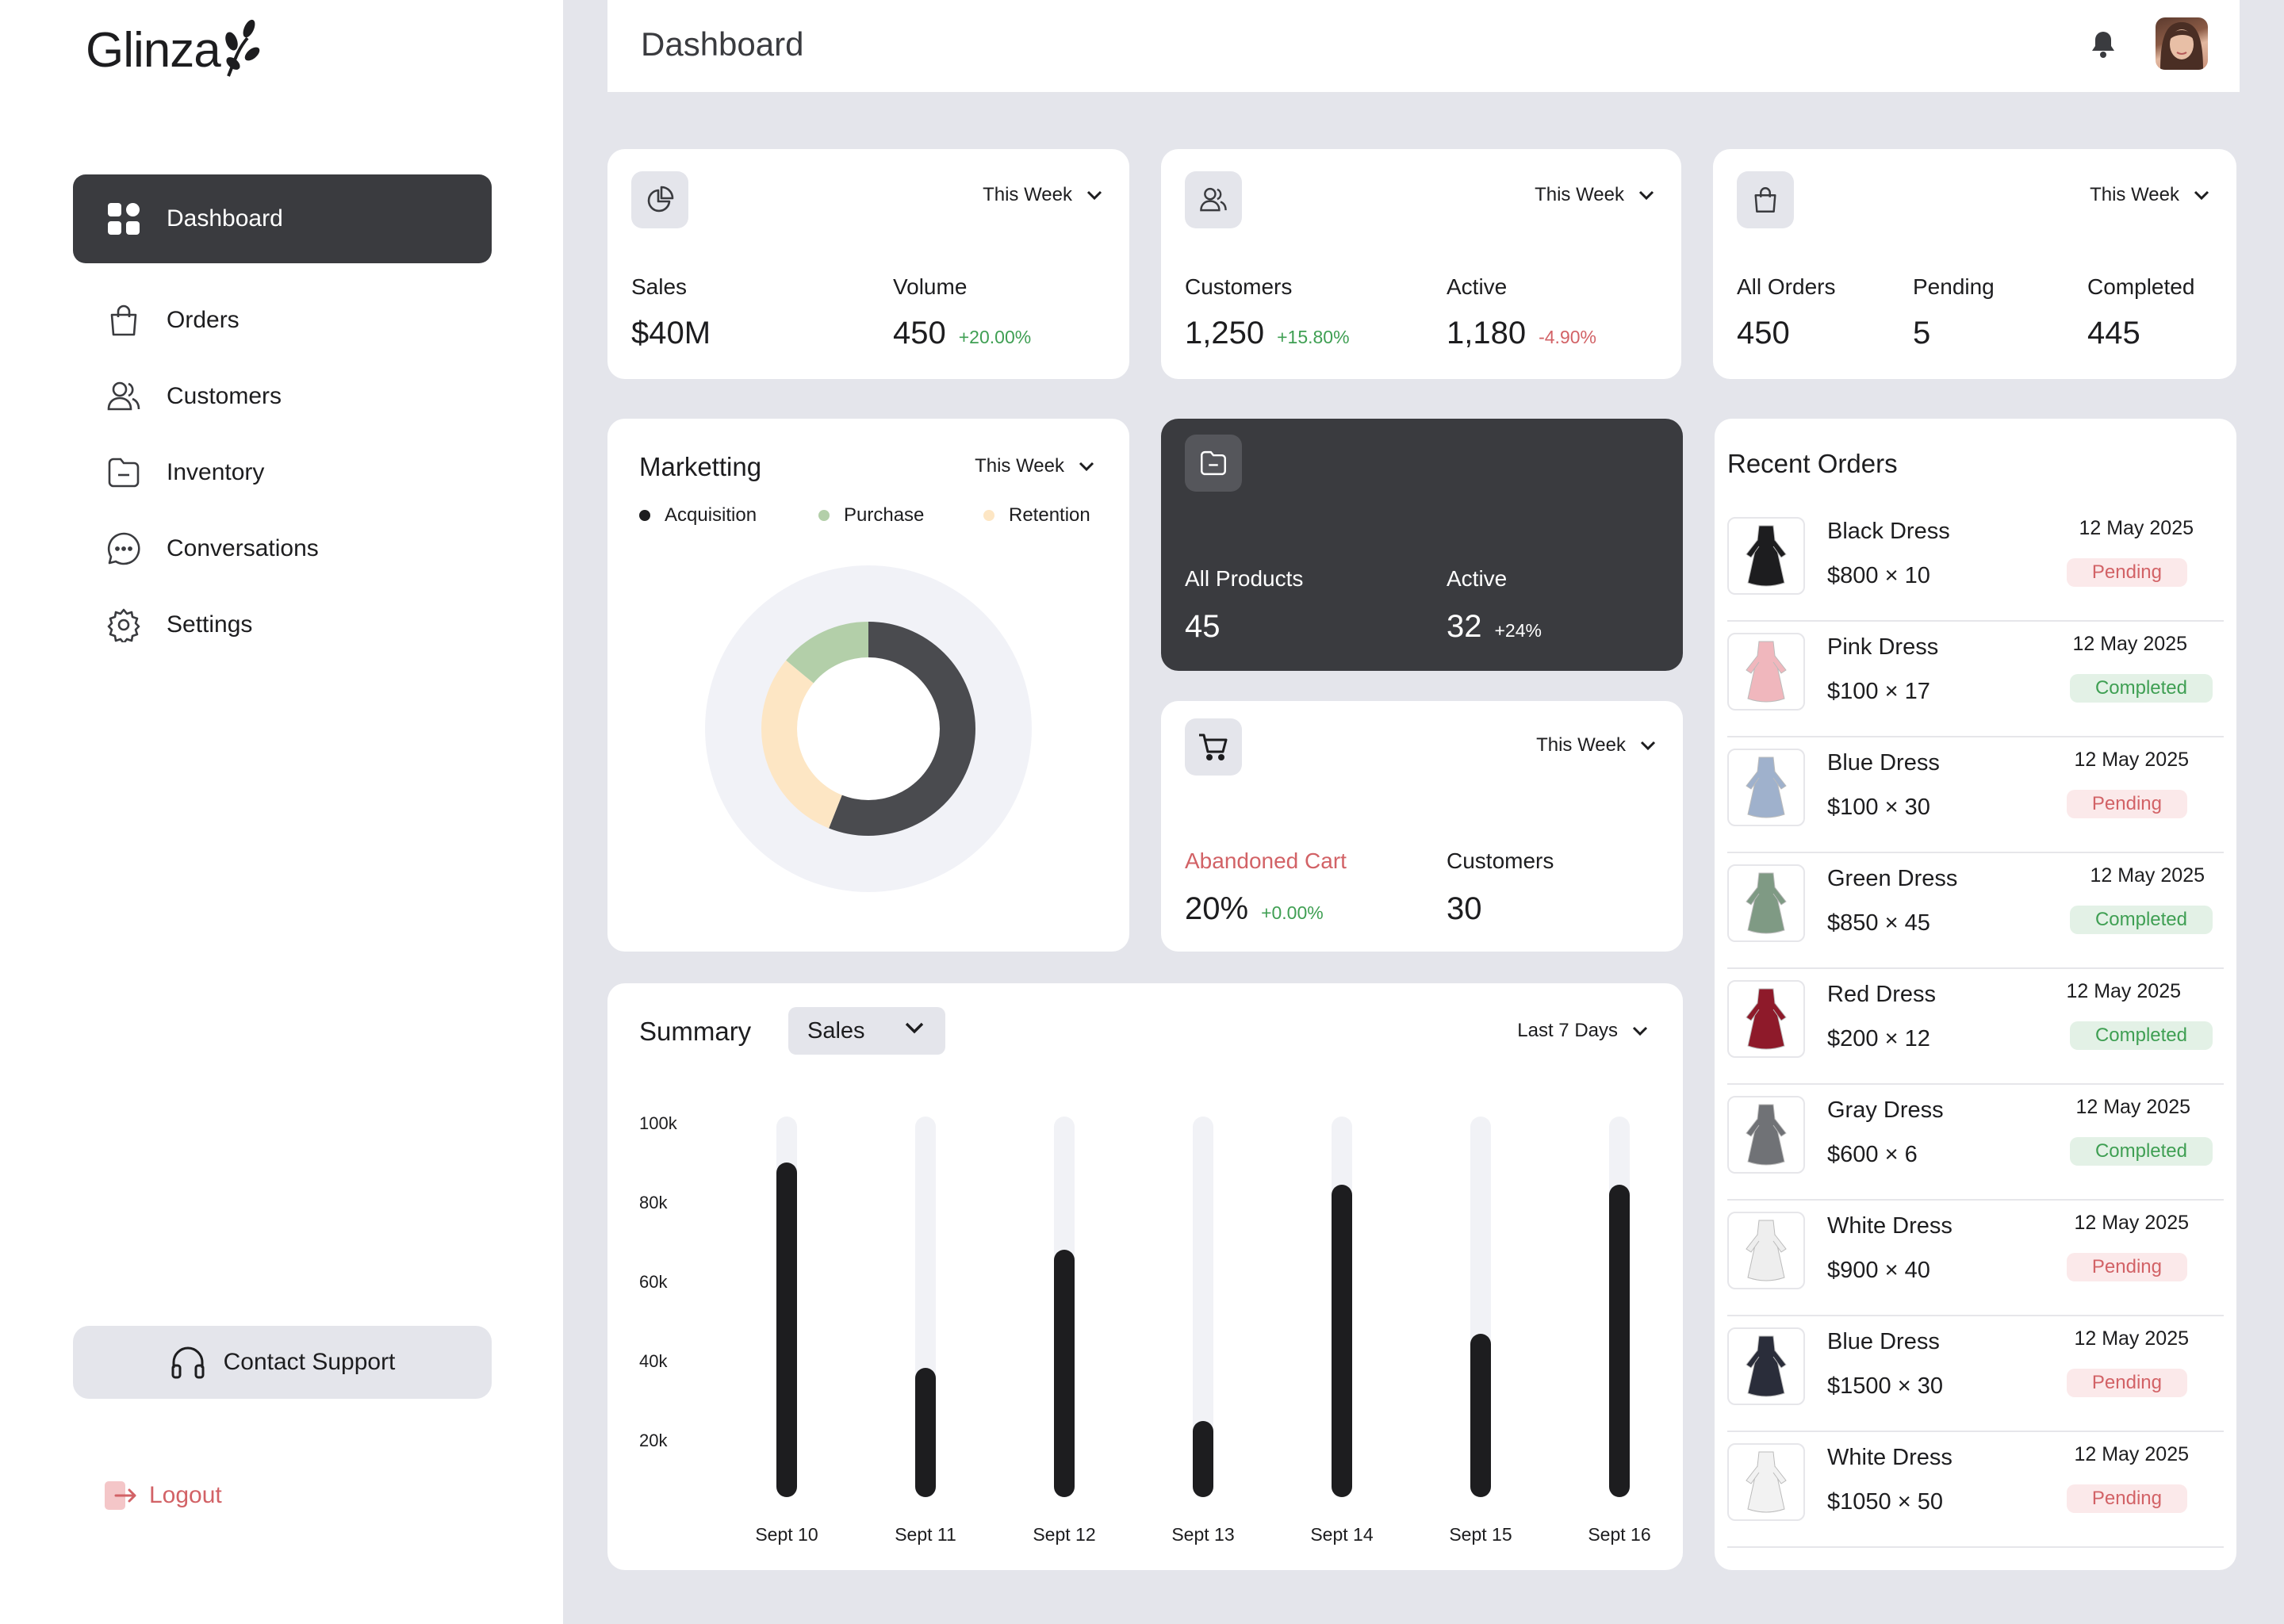  Describe the element at coordinates (1521, 333) in the screenshot. I see `active-value: 1,180 -4.90%` at that location.